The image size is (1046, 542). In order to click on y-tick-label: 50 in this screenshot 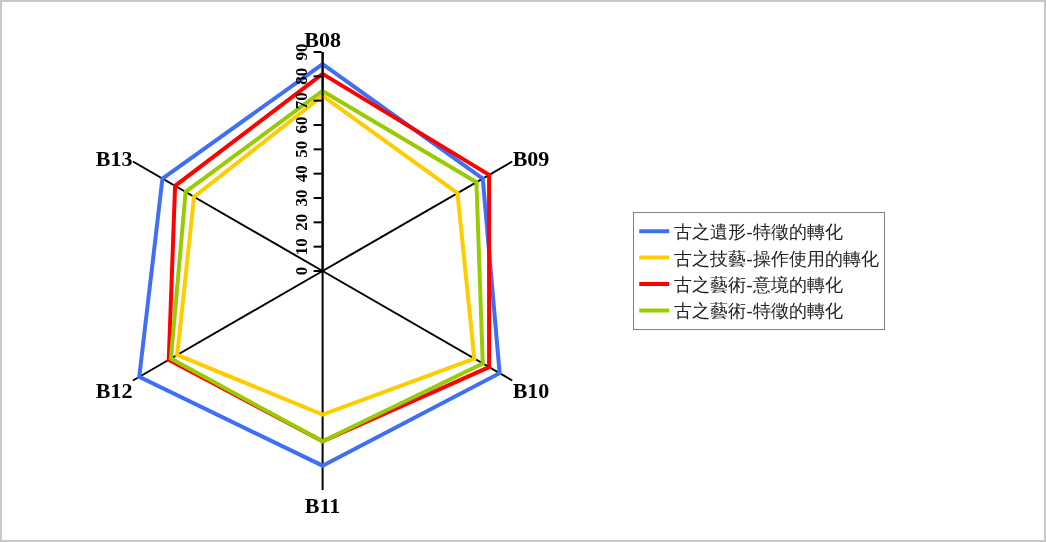, I will do `click(301, 149)`.